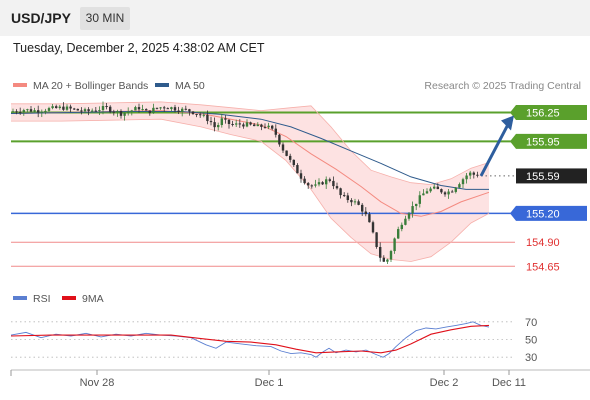  What do you see at coordinates (285, 243) in the screenshot?
I see `level-support-4: 154.90` at bounding box center [285, 243].